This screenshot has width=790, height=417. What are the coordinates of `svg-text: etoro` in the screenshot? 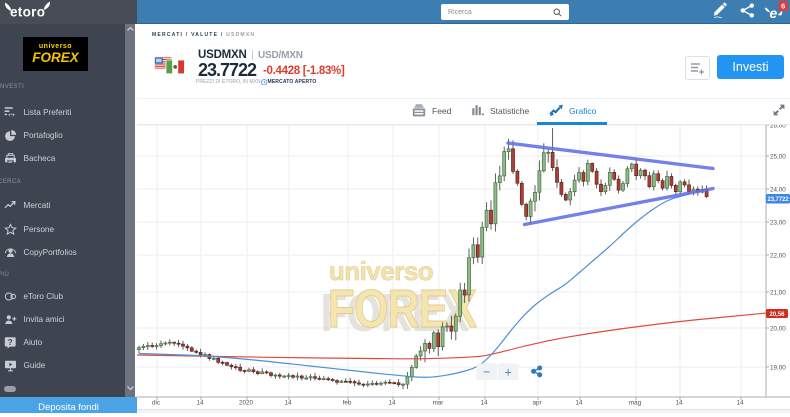 It's located at (27, 12).